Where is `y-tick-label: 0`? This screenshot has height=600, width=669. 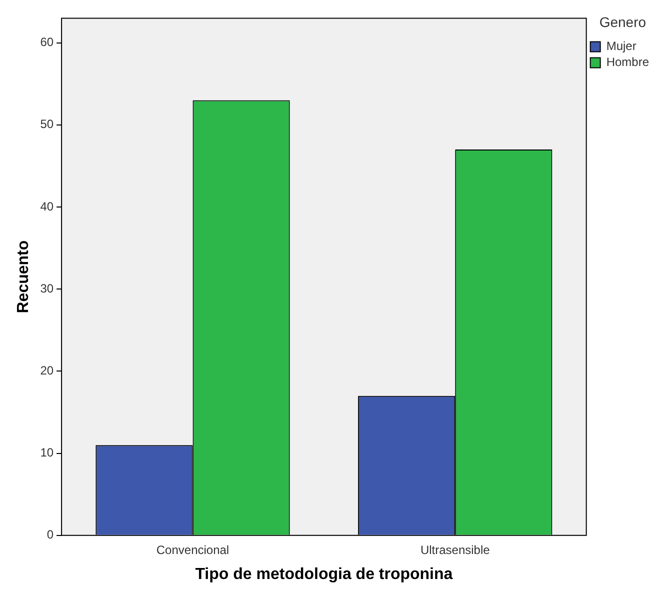
y-tick-label: 0 is located at coordinates (50, 535).